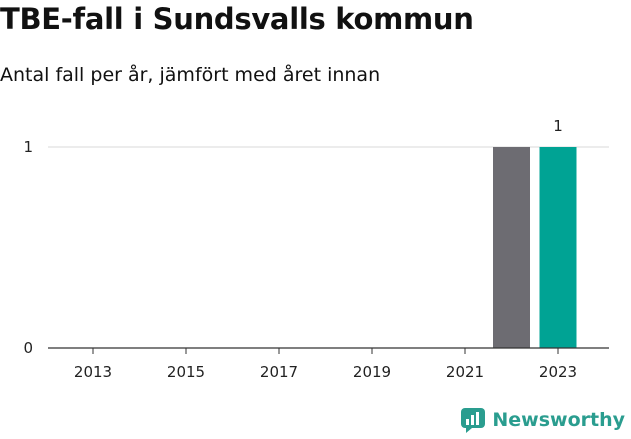 Image resolution: width=631 pixels, height=439 pixels. I want to click on x-tick-label-2023: 2023, so click(558, 372).